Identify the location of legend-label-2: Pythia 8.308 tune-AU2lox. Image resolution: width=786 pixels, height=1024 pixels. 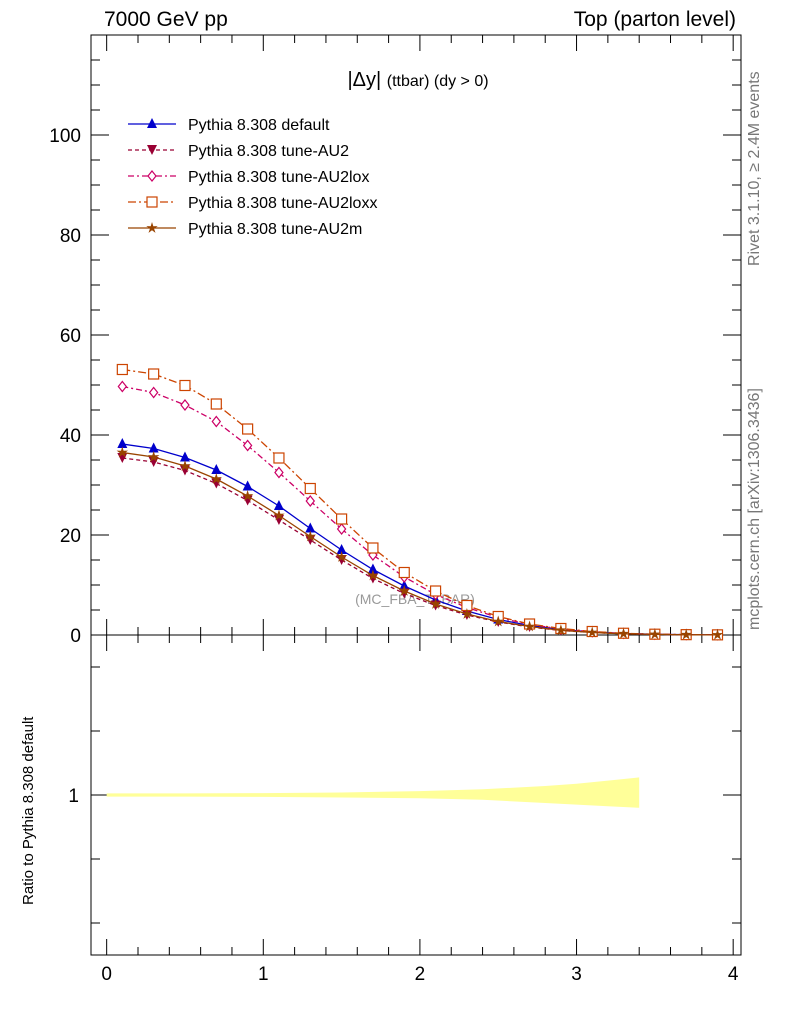
(278, 177).